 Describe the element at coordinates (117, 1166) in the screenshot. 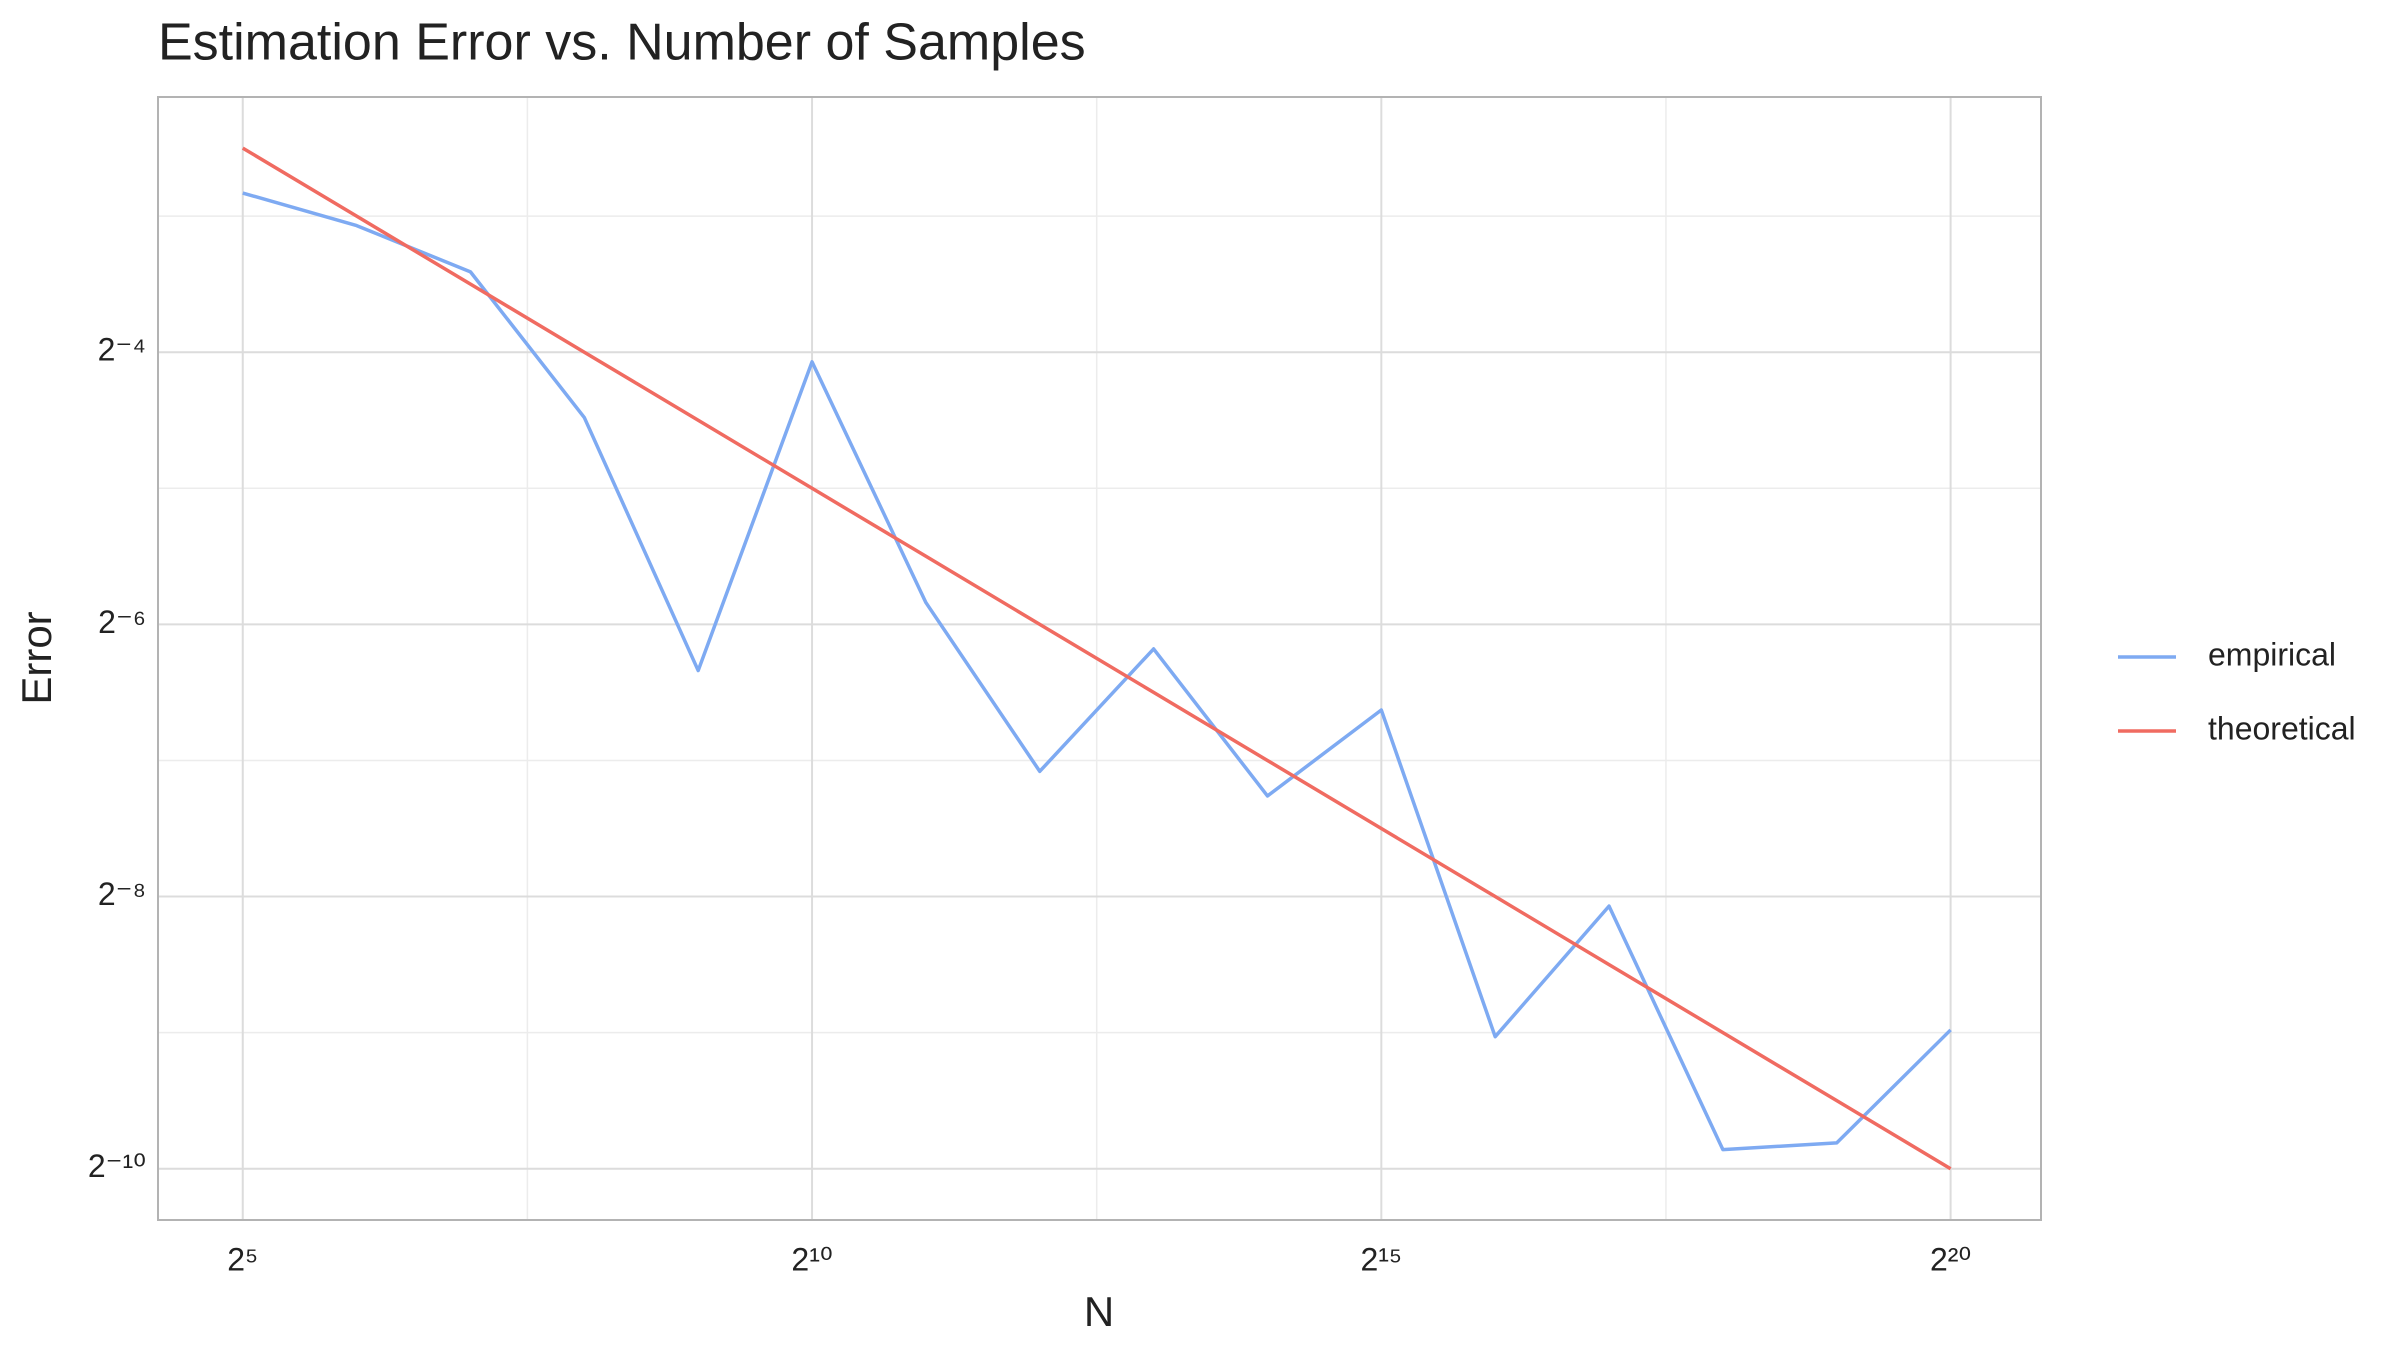

I see `y-tick-label: 2⁻¹⁰` at that location.